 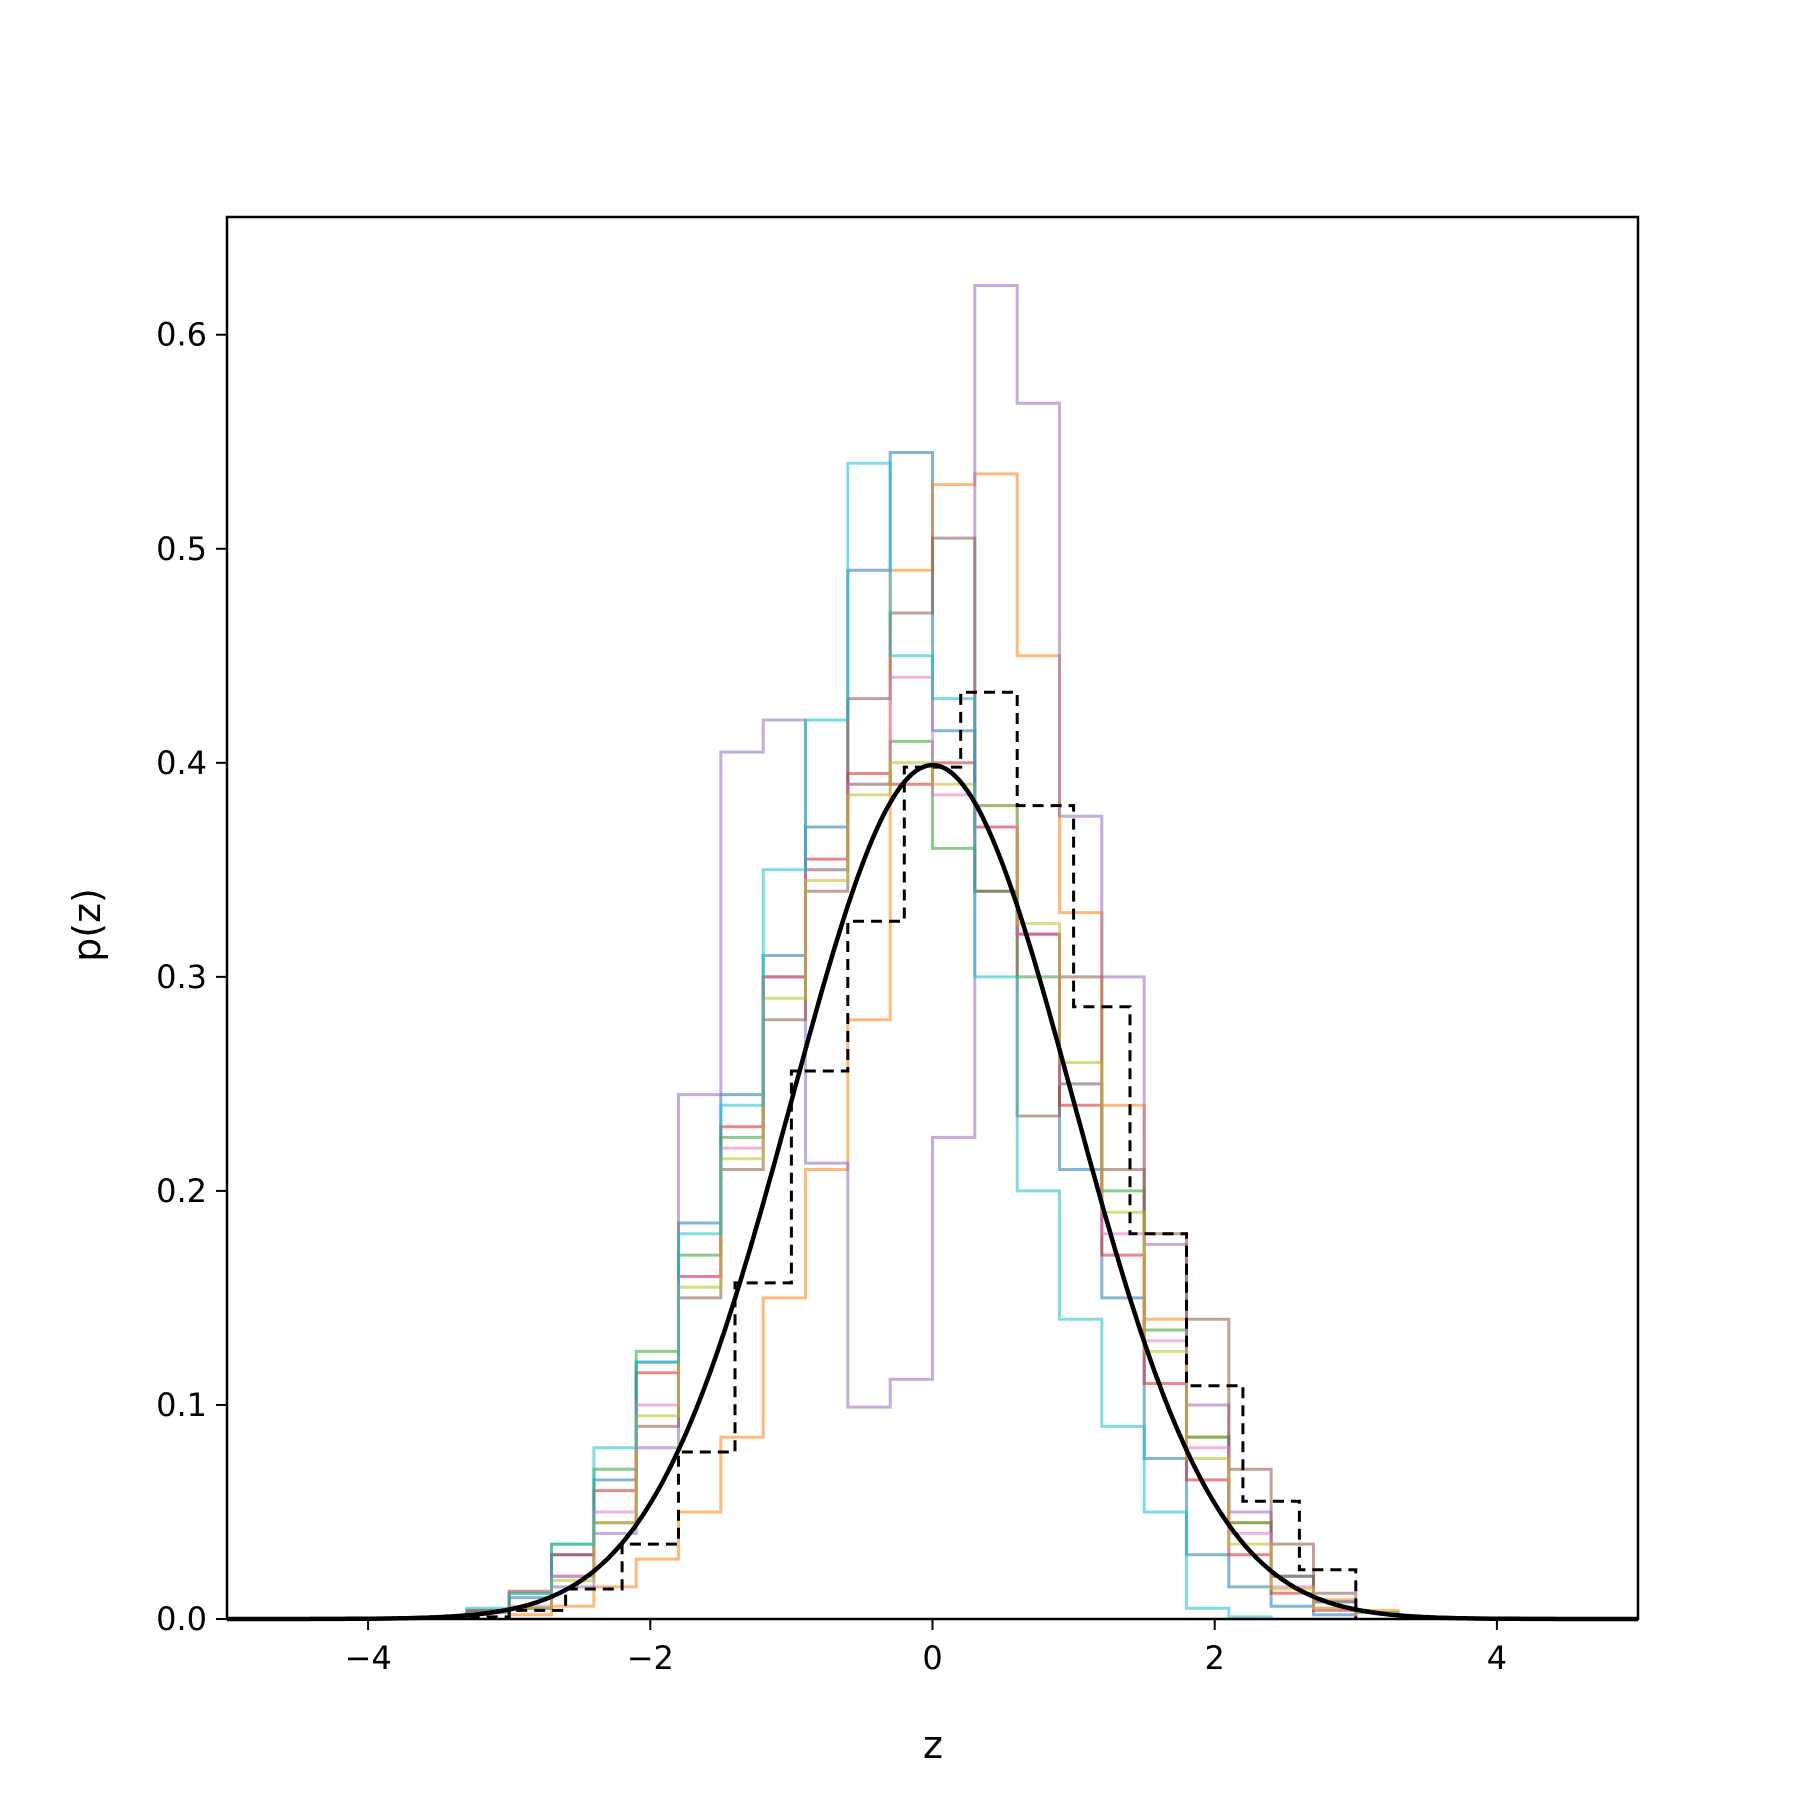 What do you see at coordinates (181, 763) in the screenshot?
I see `y-tick-label: 0.4` at bounding box center [181, 763].